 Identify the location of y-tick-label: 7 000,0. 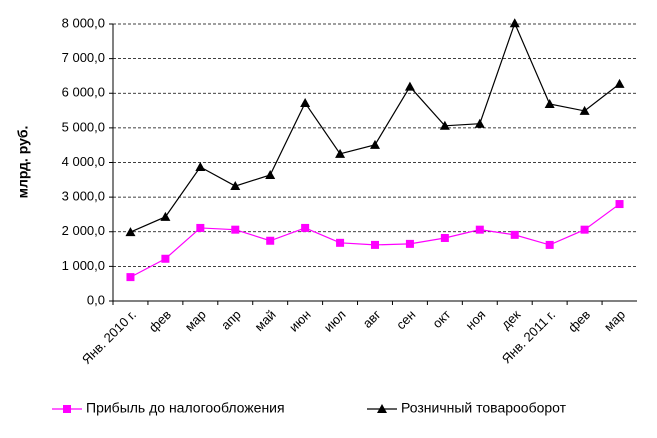
(83, 57).